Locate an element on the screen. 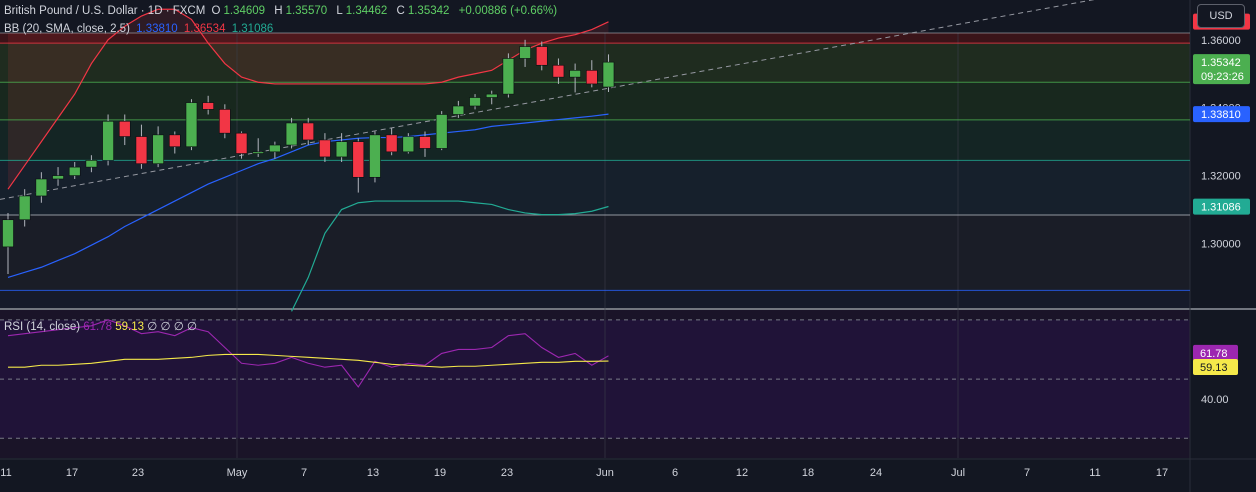  currency-button: USD is located at coordinates (1221, 16).